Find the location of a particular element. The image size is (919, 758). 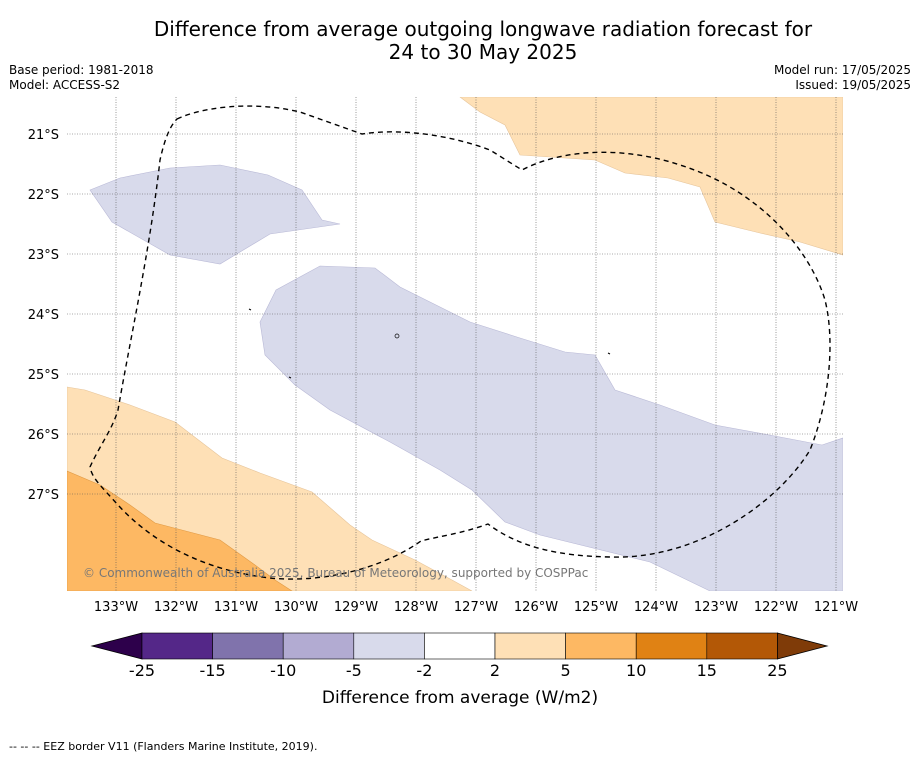

colorbar-tick: 2 is located at coordinates (495, 670).